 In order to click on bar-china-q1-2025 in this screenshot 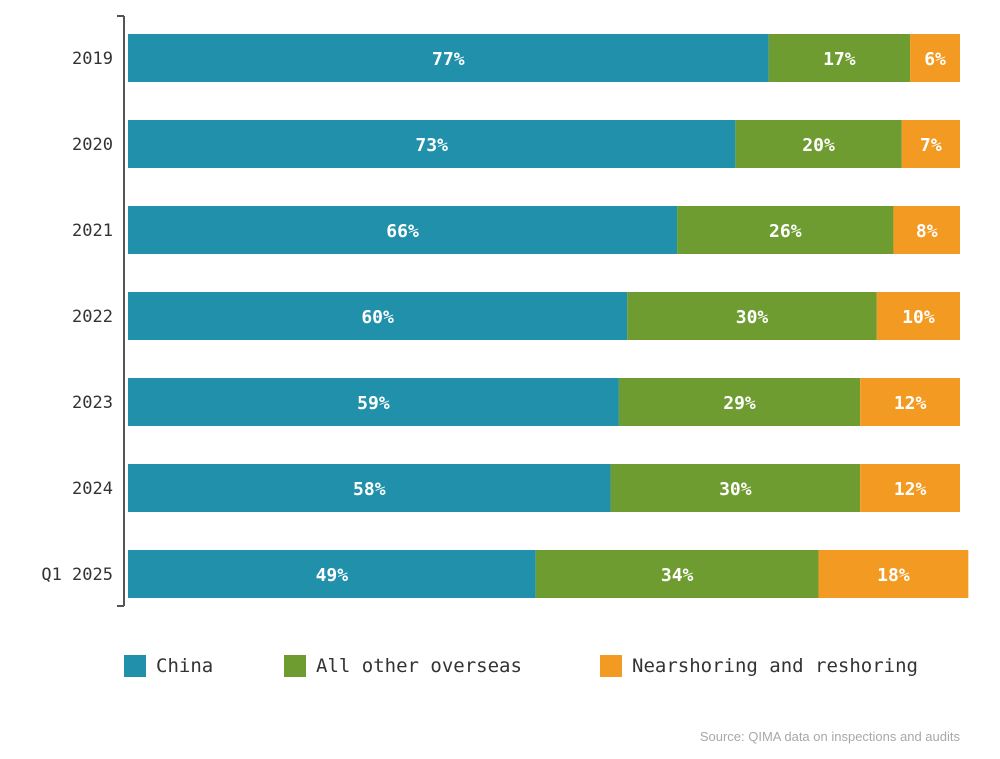, I will do `click(332, 574)`.